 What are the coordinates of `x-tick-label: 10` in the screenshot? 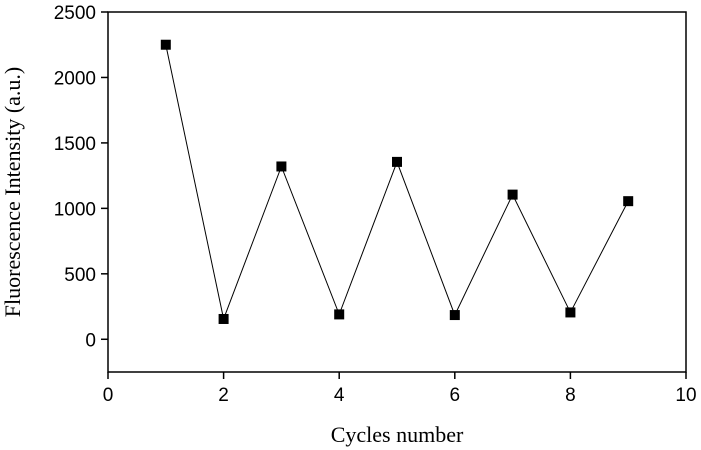 It's located at (685, 395).